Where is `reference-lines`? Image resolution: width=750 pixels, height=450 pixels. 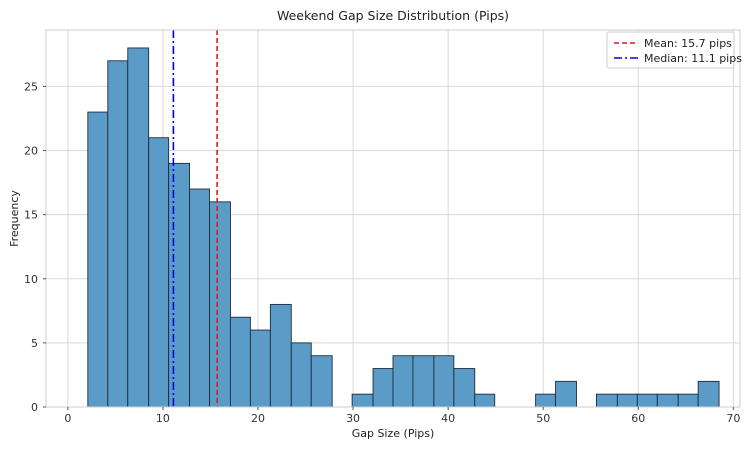
reference-lines is located at coordinates (195, 218).